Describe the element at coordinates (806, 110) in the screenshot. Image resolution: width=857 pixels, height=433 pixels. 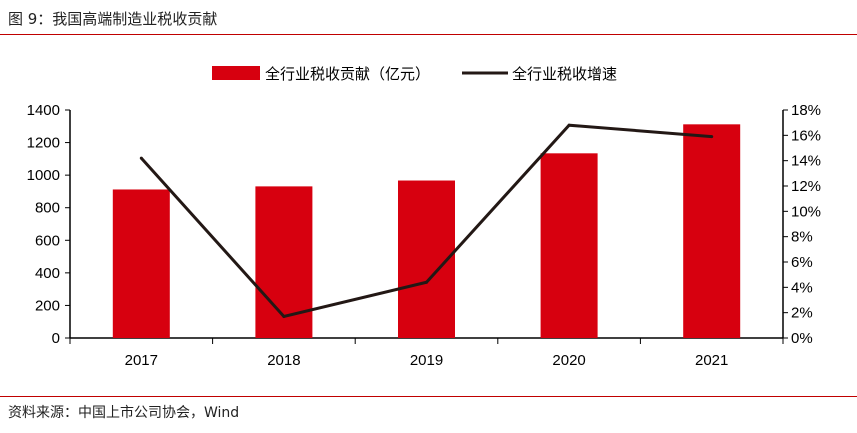
I see `right-tick-label: 18%` at that location.